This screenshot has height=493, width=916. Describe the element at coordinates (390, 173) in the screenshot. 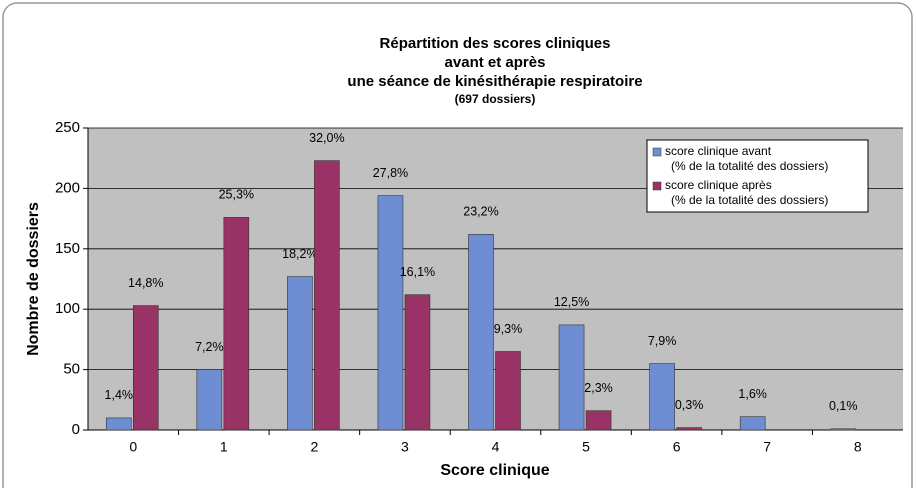

I see `data-label: 27,8%` at that location.